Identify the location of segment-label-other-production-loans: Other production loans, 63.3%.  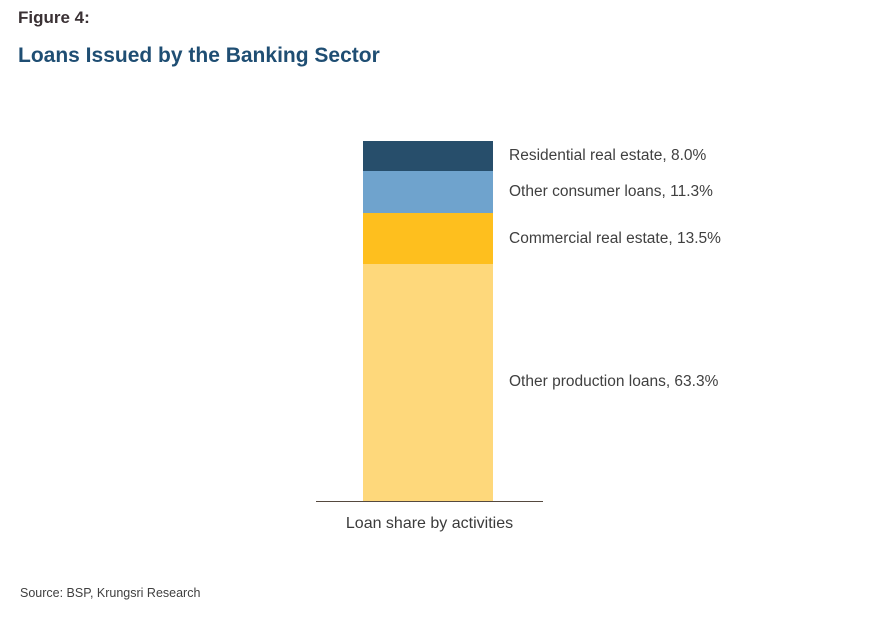
(614, 382).